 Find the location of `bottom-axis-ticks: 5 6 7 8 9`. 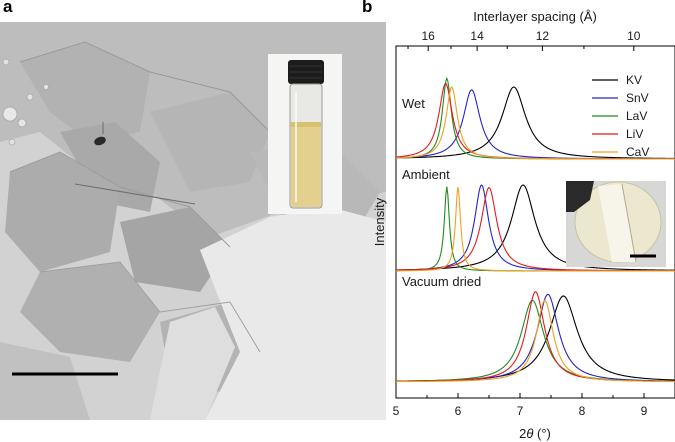

bottom-axis-ticks: 5 6 7 8 9 is located at coordinates (520, 405).